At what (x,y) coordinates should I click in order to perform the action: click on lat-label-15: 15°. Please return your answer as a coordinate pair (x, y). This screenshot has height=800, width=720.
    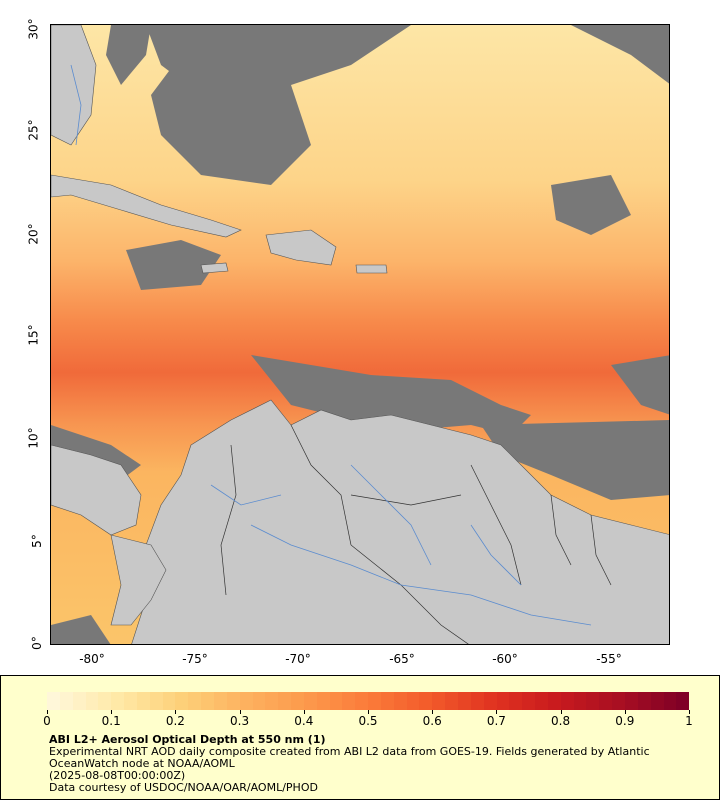
    Looking at the image, I should click on (33, 335).